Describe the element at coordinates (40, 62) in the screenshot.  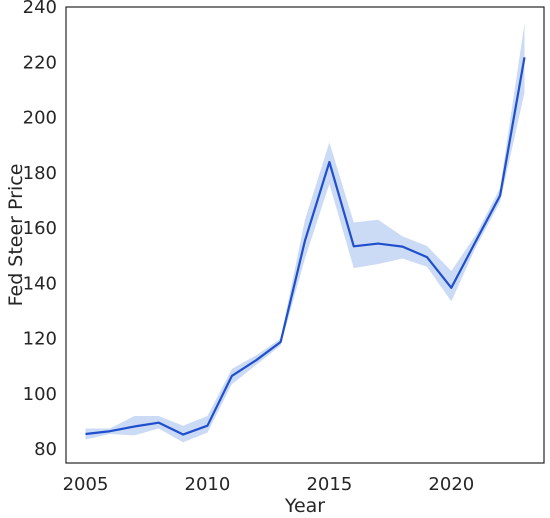
I see `y-tick-label: 220` at that location.